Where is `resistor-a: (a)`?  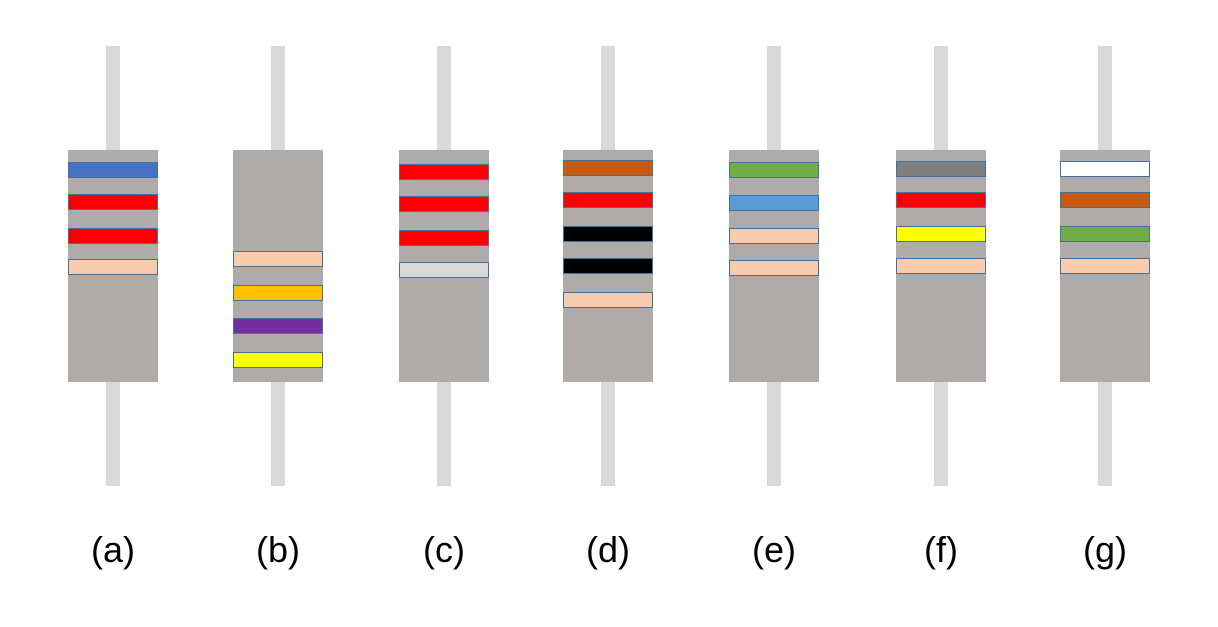
resistor-a: (a) is located at coordinates (113, 313).